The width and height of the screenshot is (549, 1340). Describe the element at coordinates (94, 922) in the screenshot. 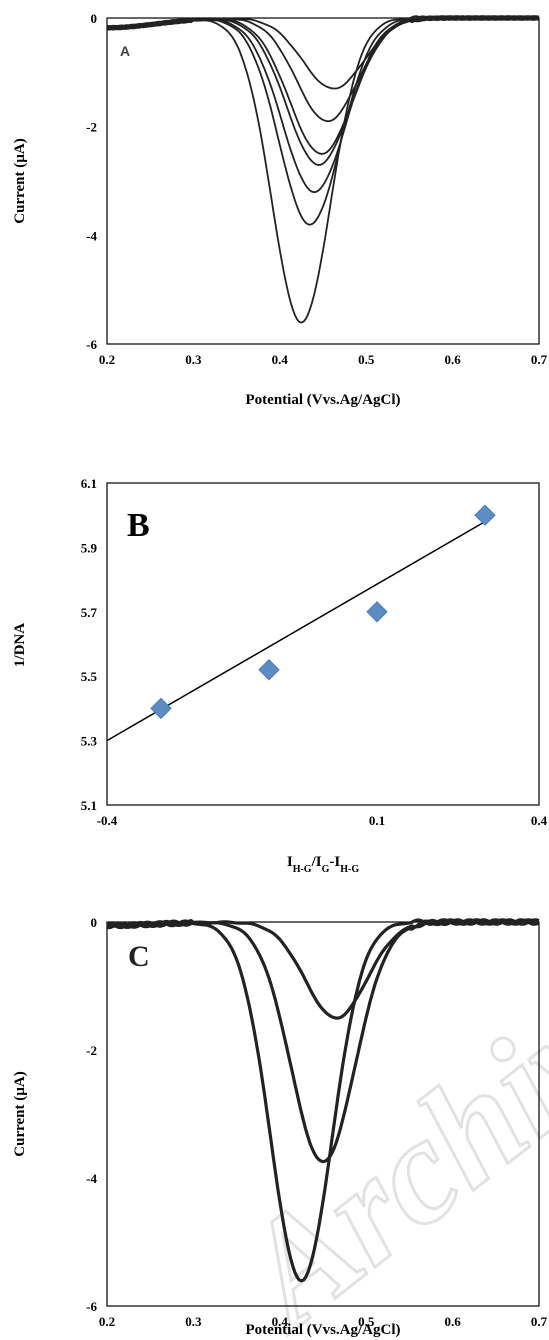

I see `chart-c-y-tick-label: 0` at that location.